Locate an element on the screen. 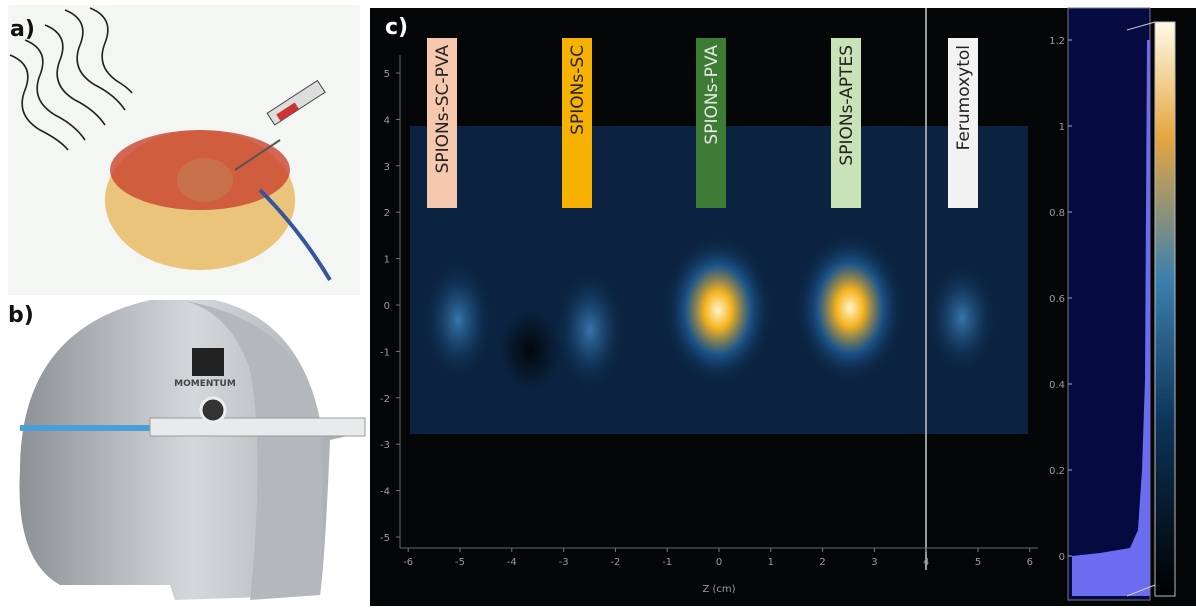  x-tick-label: 2 is located at coordinates (822, 562).